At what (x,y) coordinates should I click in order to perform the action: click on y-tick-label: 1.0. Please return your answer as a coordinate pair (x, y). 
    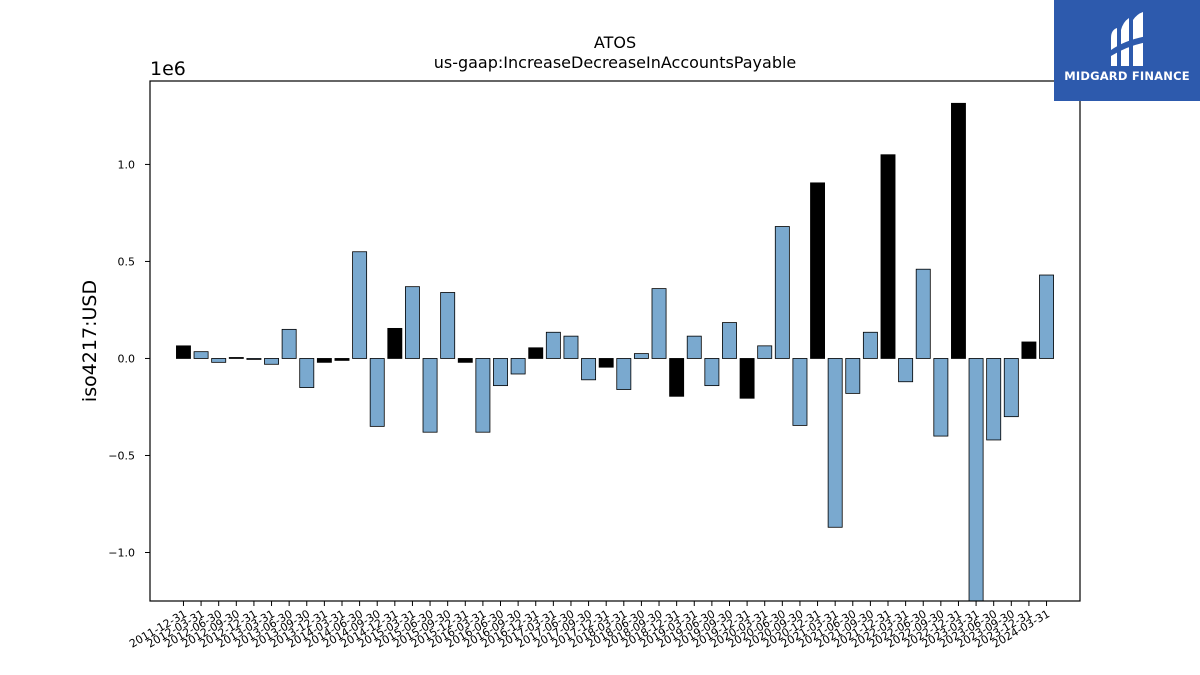
    Looking at the image, I should click on (127, 164).